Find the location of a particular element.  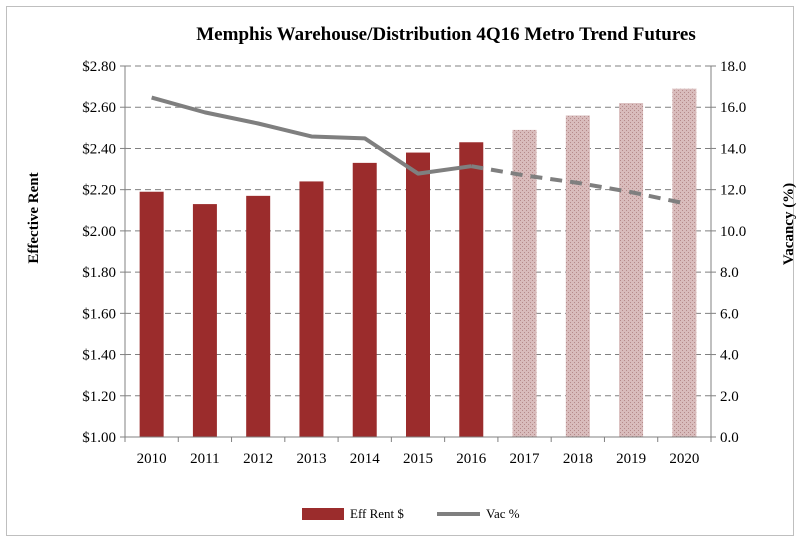

y-tick-label: $2.00 is located at coordinates (99, 232).